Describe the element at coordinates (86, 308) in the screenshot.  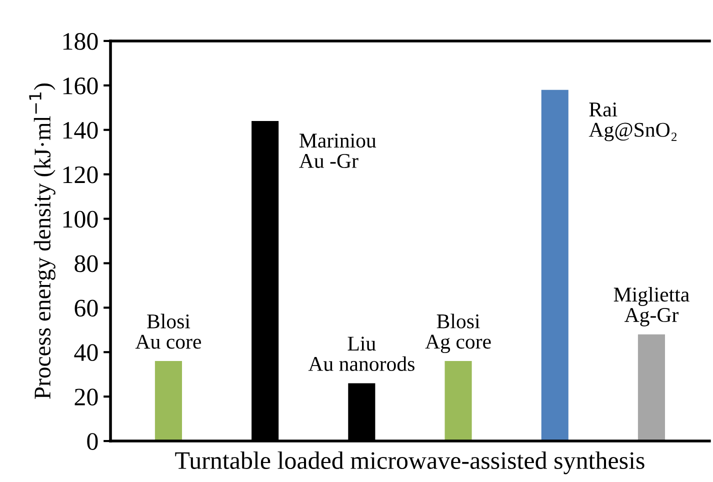
I see `y-tick-label: 60` at that location.